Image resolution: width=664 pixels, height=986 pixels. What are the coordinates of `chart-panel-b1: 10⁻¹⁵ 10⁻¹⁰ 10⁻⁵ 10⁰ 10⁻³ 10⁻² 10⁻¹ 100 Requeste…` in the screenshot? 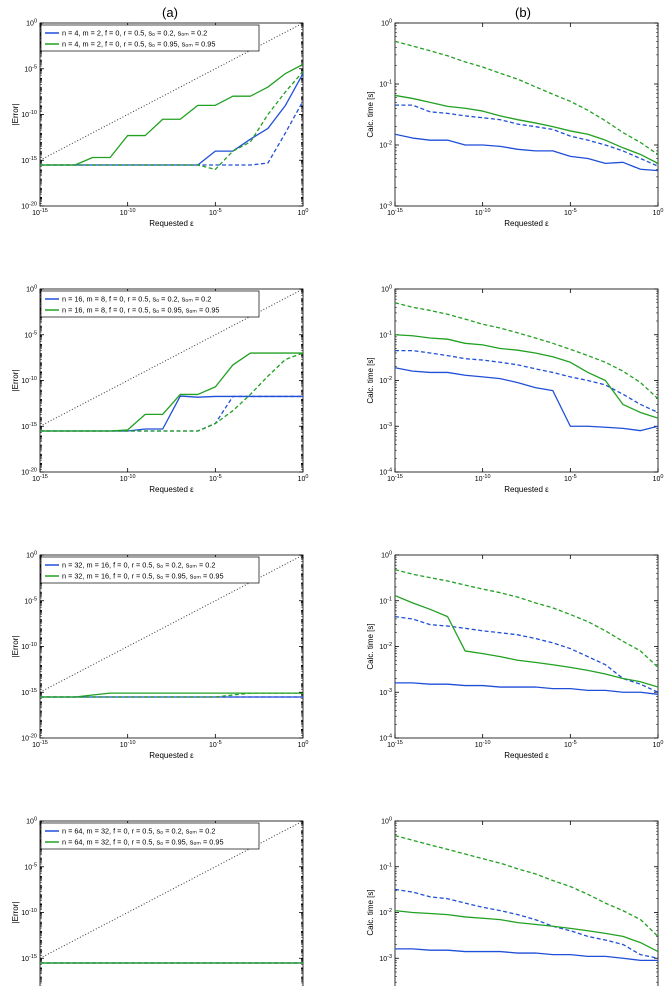 It's located at (514, 124).